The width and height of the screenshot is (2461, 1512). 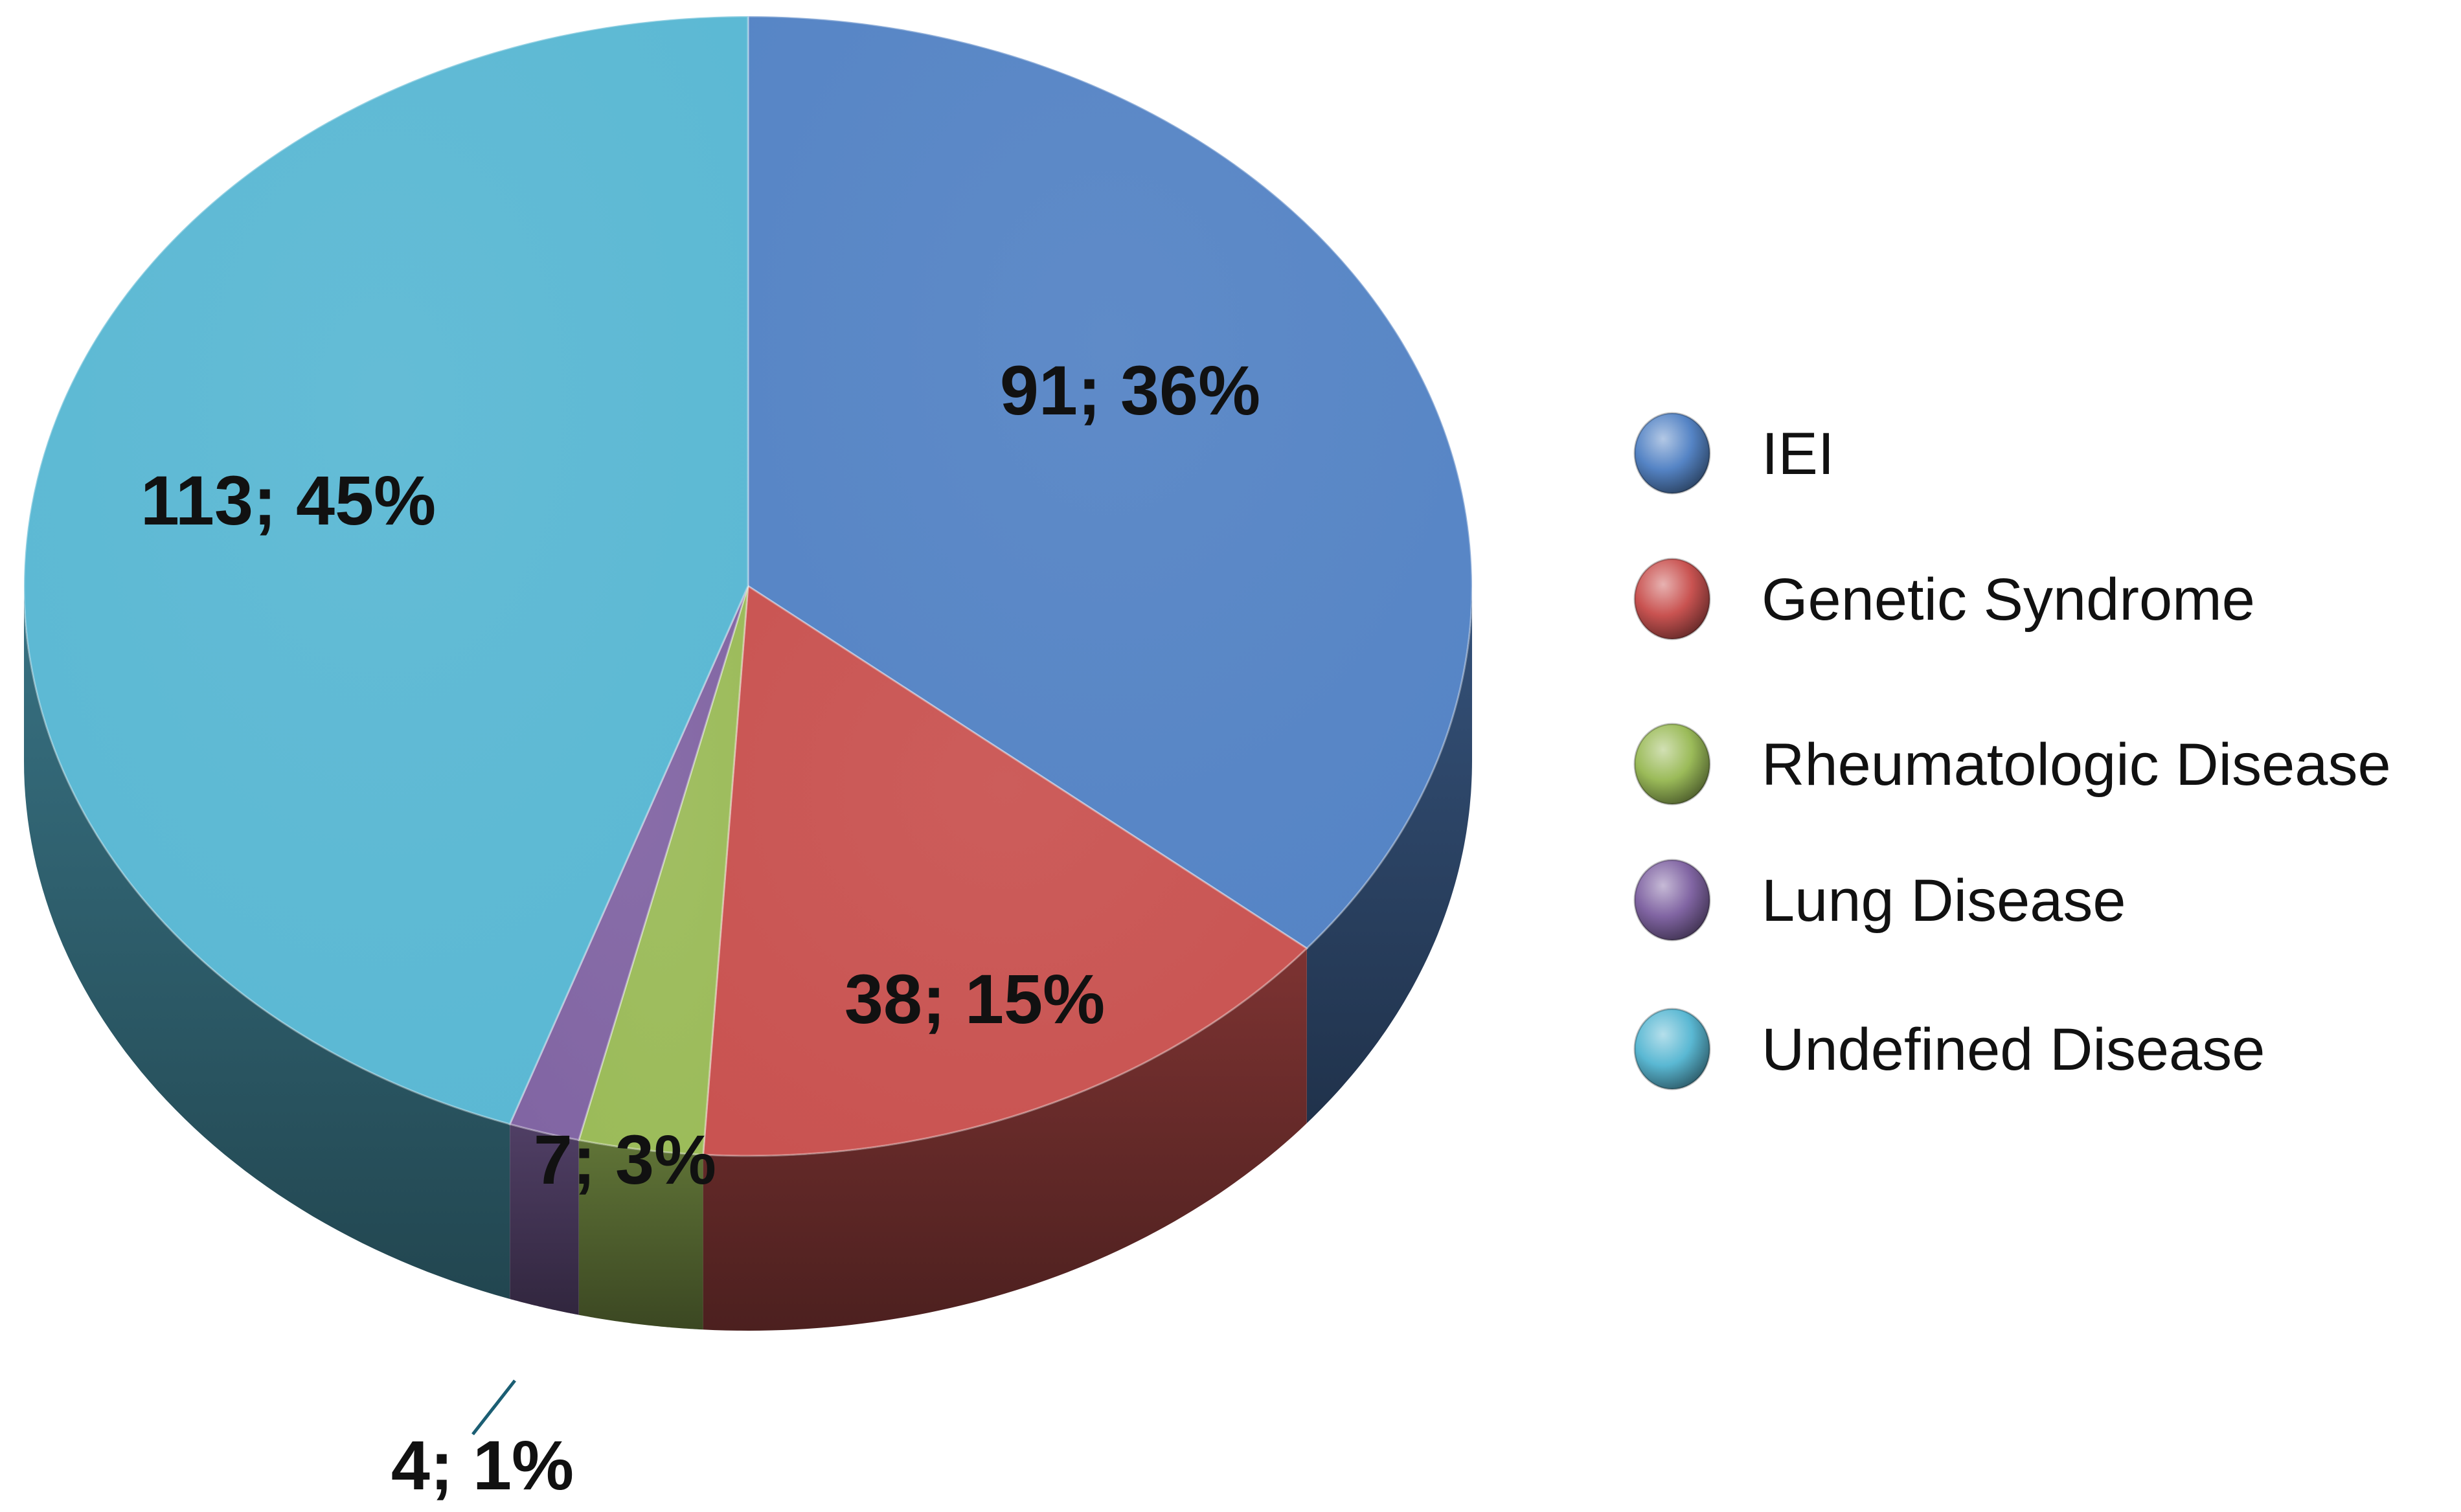 I want to click on legend-label-iei: IEI, so click(x=1798, y=454).